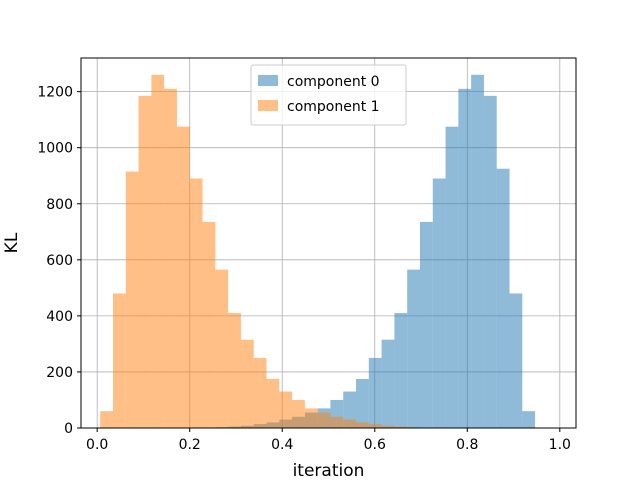 The height and width of the screenshot is (480, 640). What do you see at coordinates (59, 317) in the screenshot?
I see `y-tick-label: 400` at bounding box center [59, 317].